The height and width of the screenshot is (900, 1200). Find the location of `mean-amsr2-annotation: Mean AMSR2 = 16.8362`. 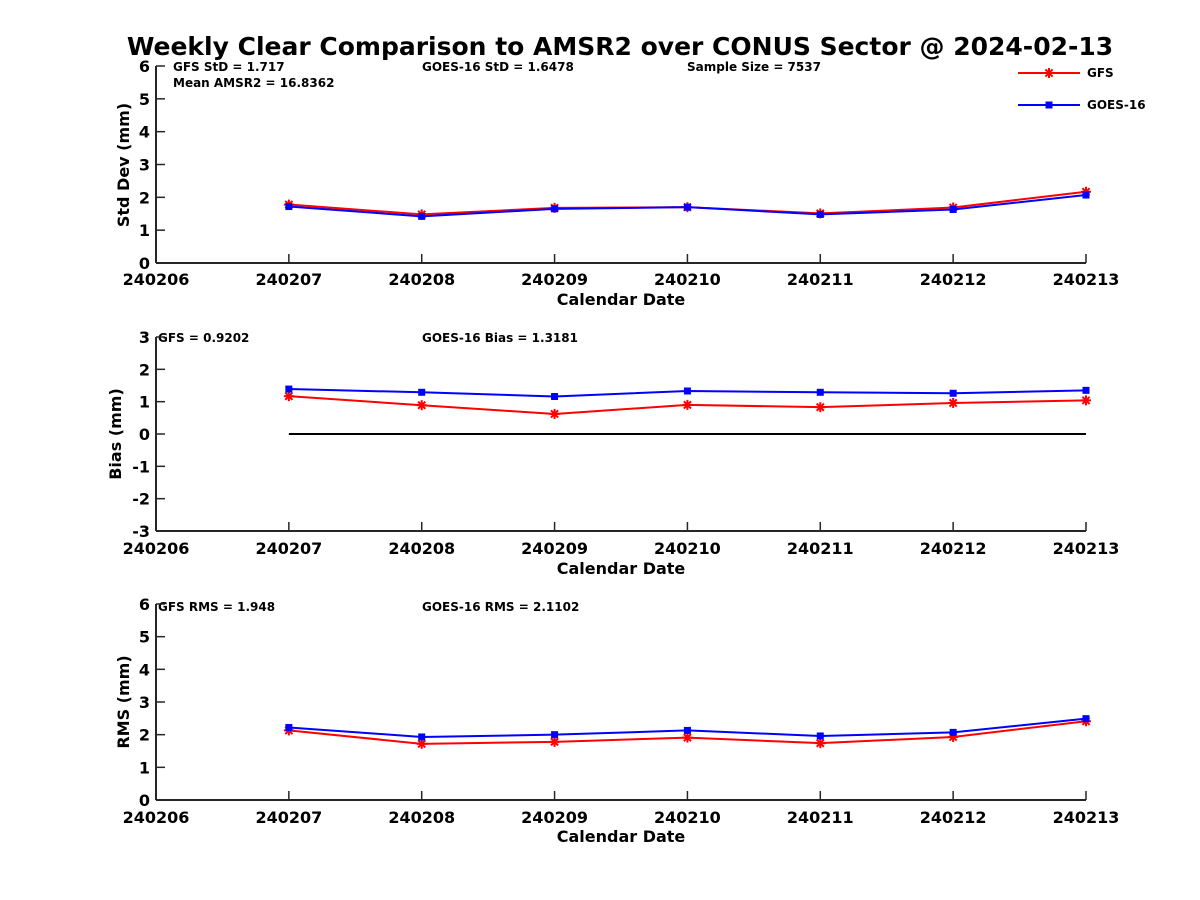

mean-amsr2-annotation: Mean AMSR2 = 16.8362 is located at coordinates (253, 83).